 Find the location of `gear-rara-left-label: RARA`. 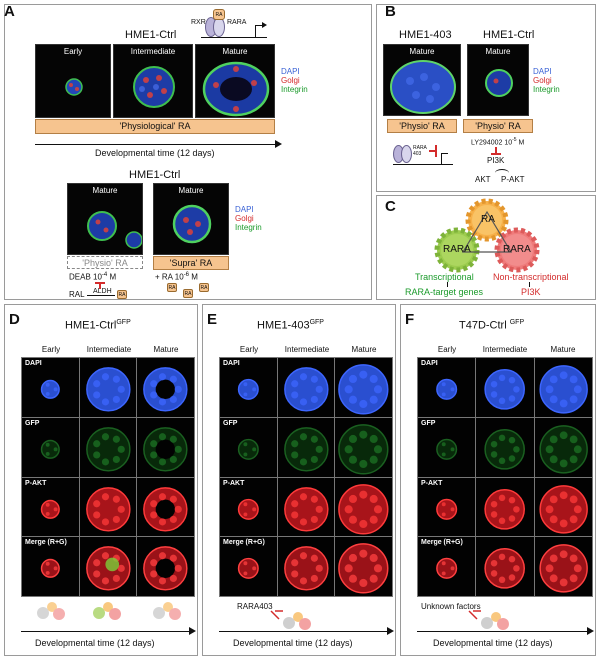

gear-rara-left-label: RARA is located at coordinates (457, 249).